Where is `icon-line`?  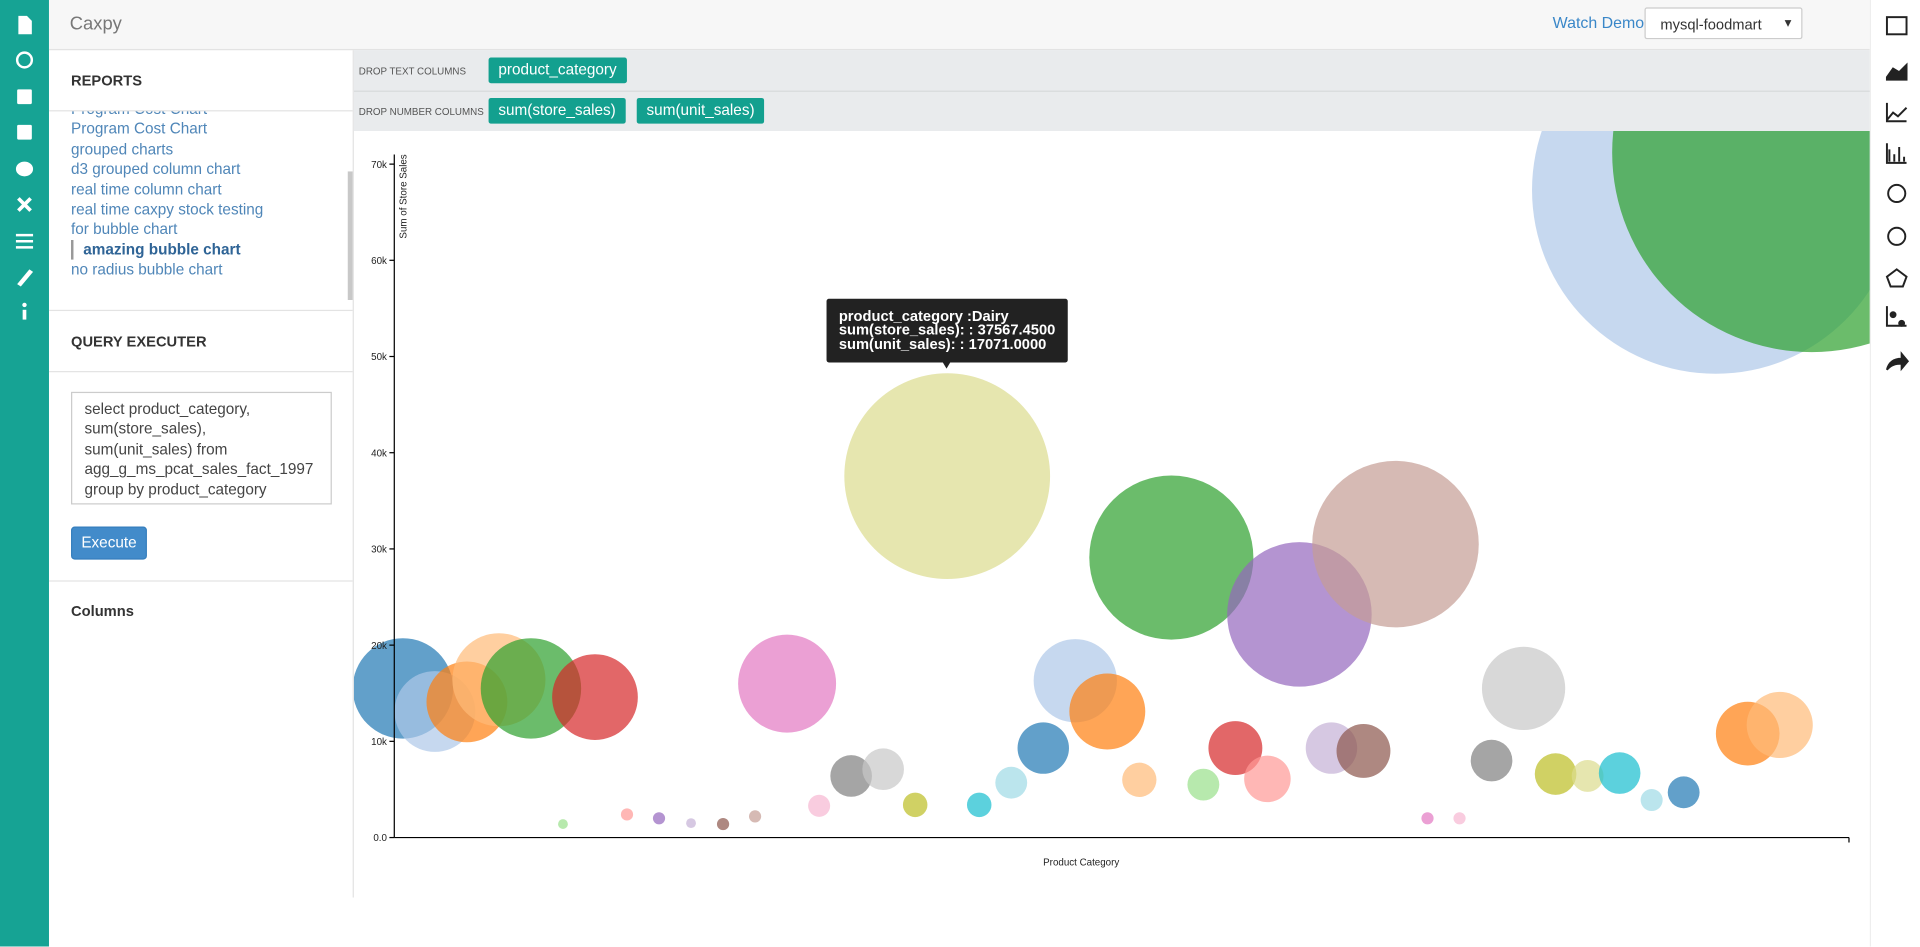
icon-line is located at coordinates (1896, 112).